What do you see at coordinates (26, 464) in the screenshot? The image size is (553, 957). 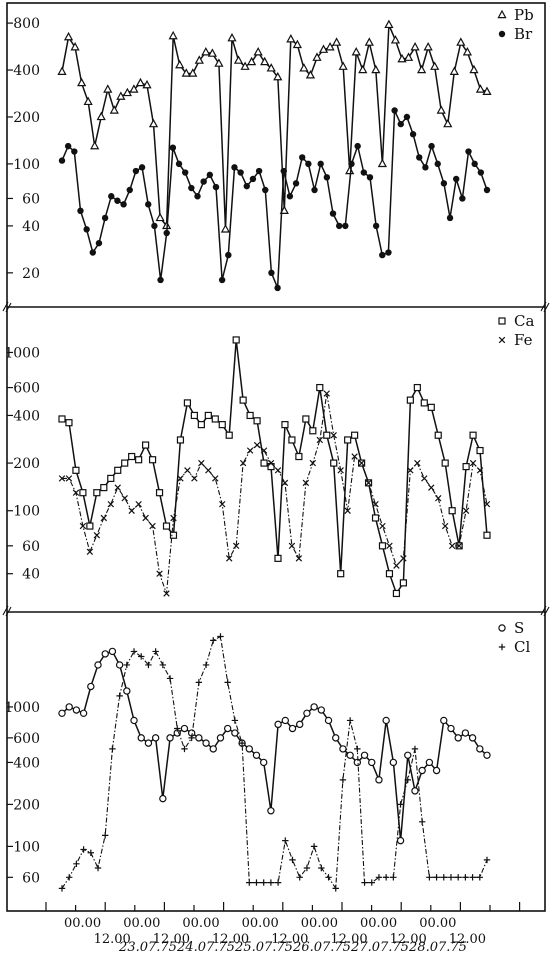 I see `y-tick-label: 200` at bounding box center [26, 464].